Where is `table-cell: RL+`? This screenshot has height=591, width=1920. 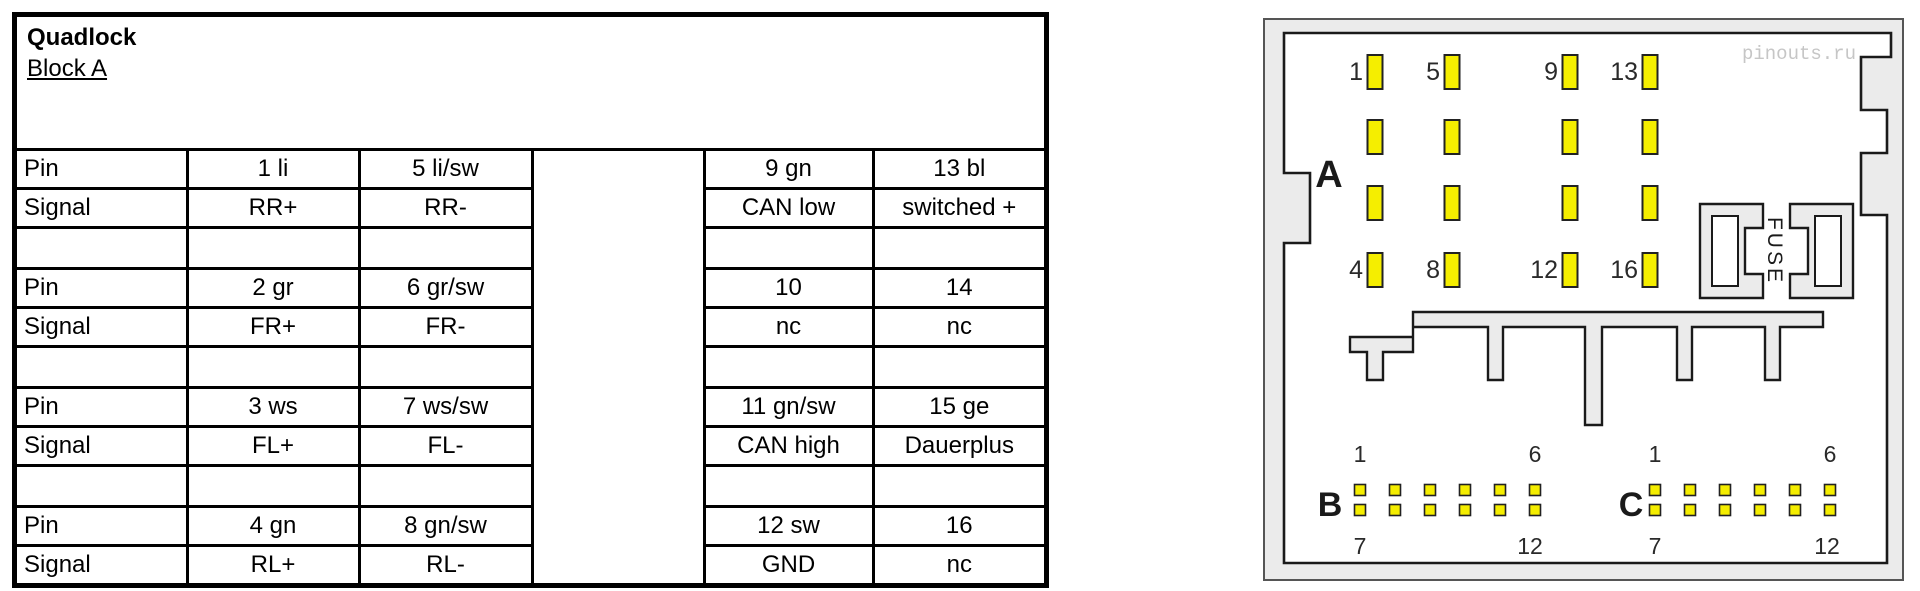
table-cell: RL+ is located at coordinates (273, 565).